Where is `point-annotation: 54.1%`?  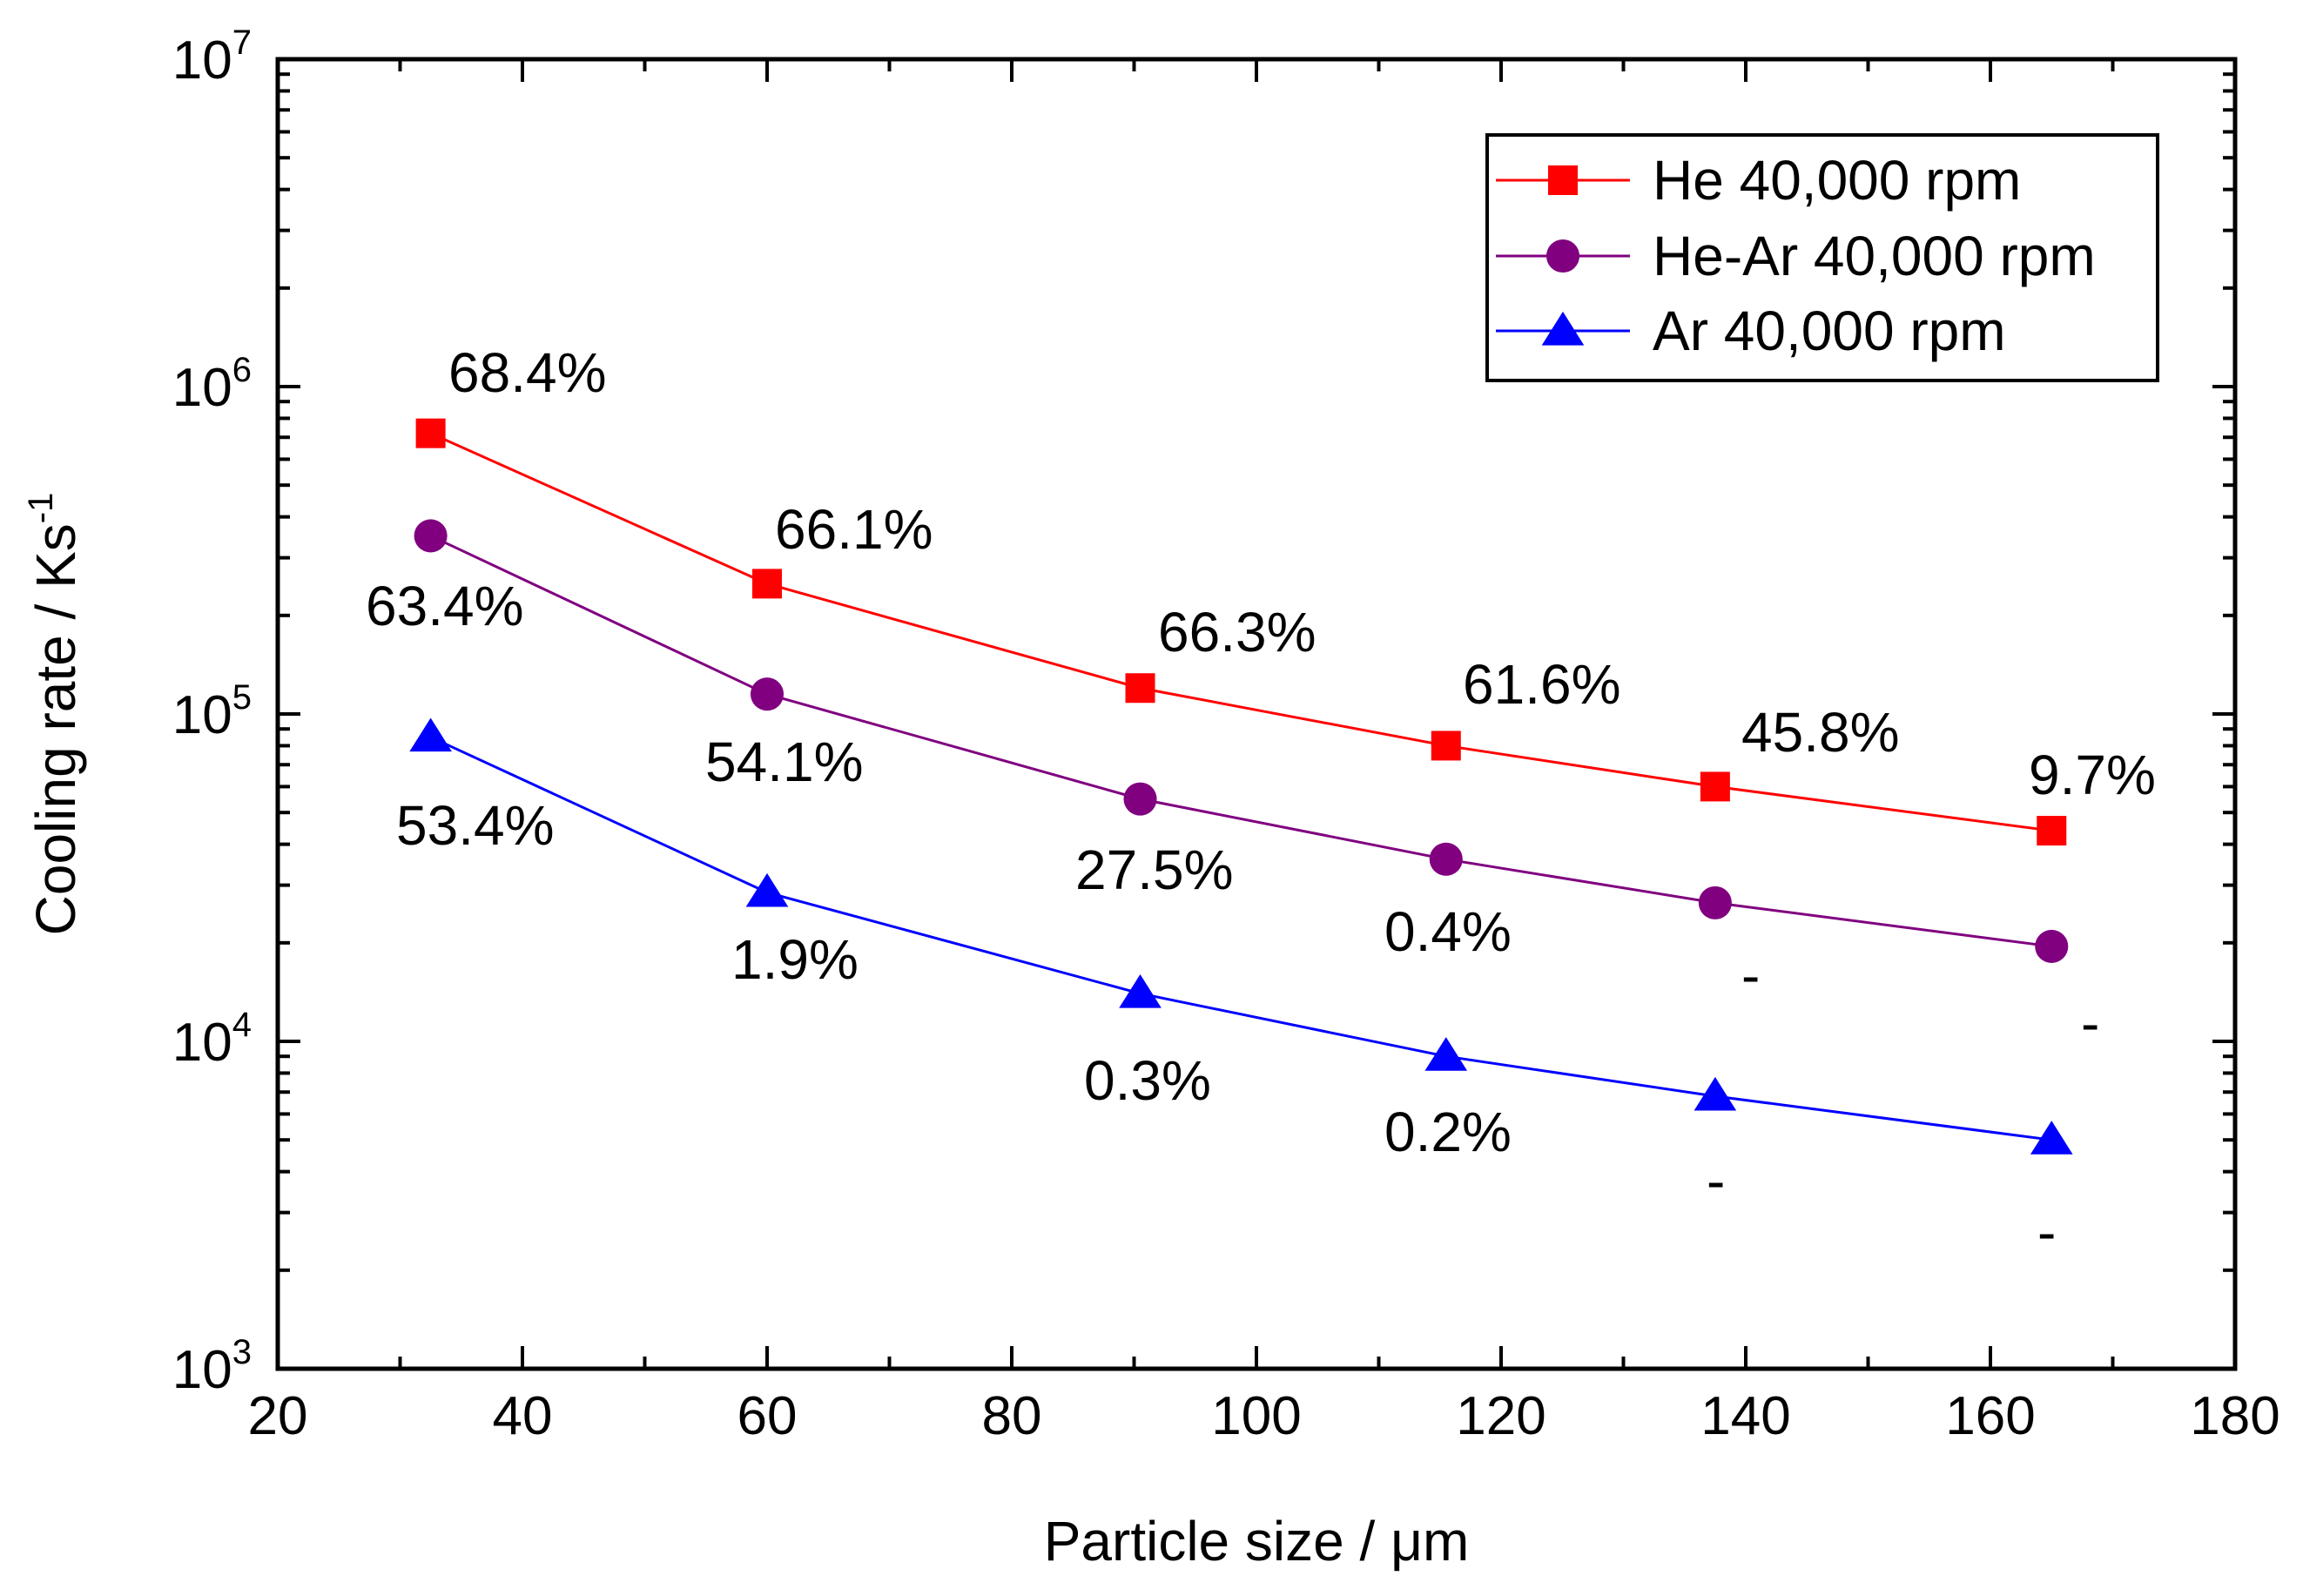
point-annotation: 54.1% is located at coordinates (784, 762).